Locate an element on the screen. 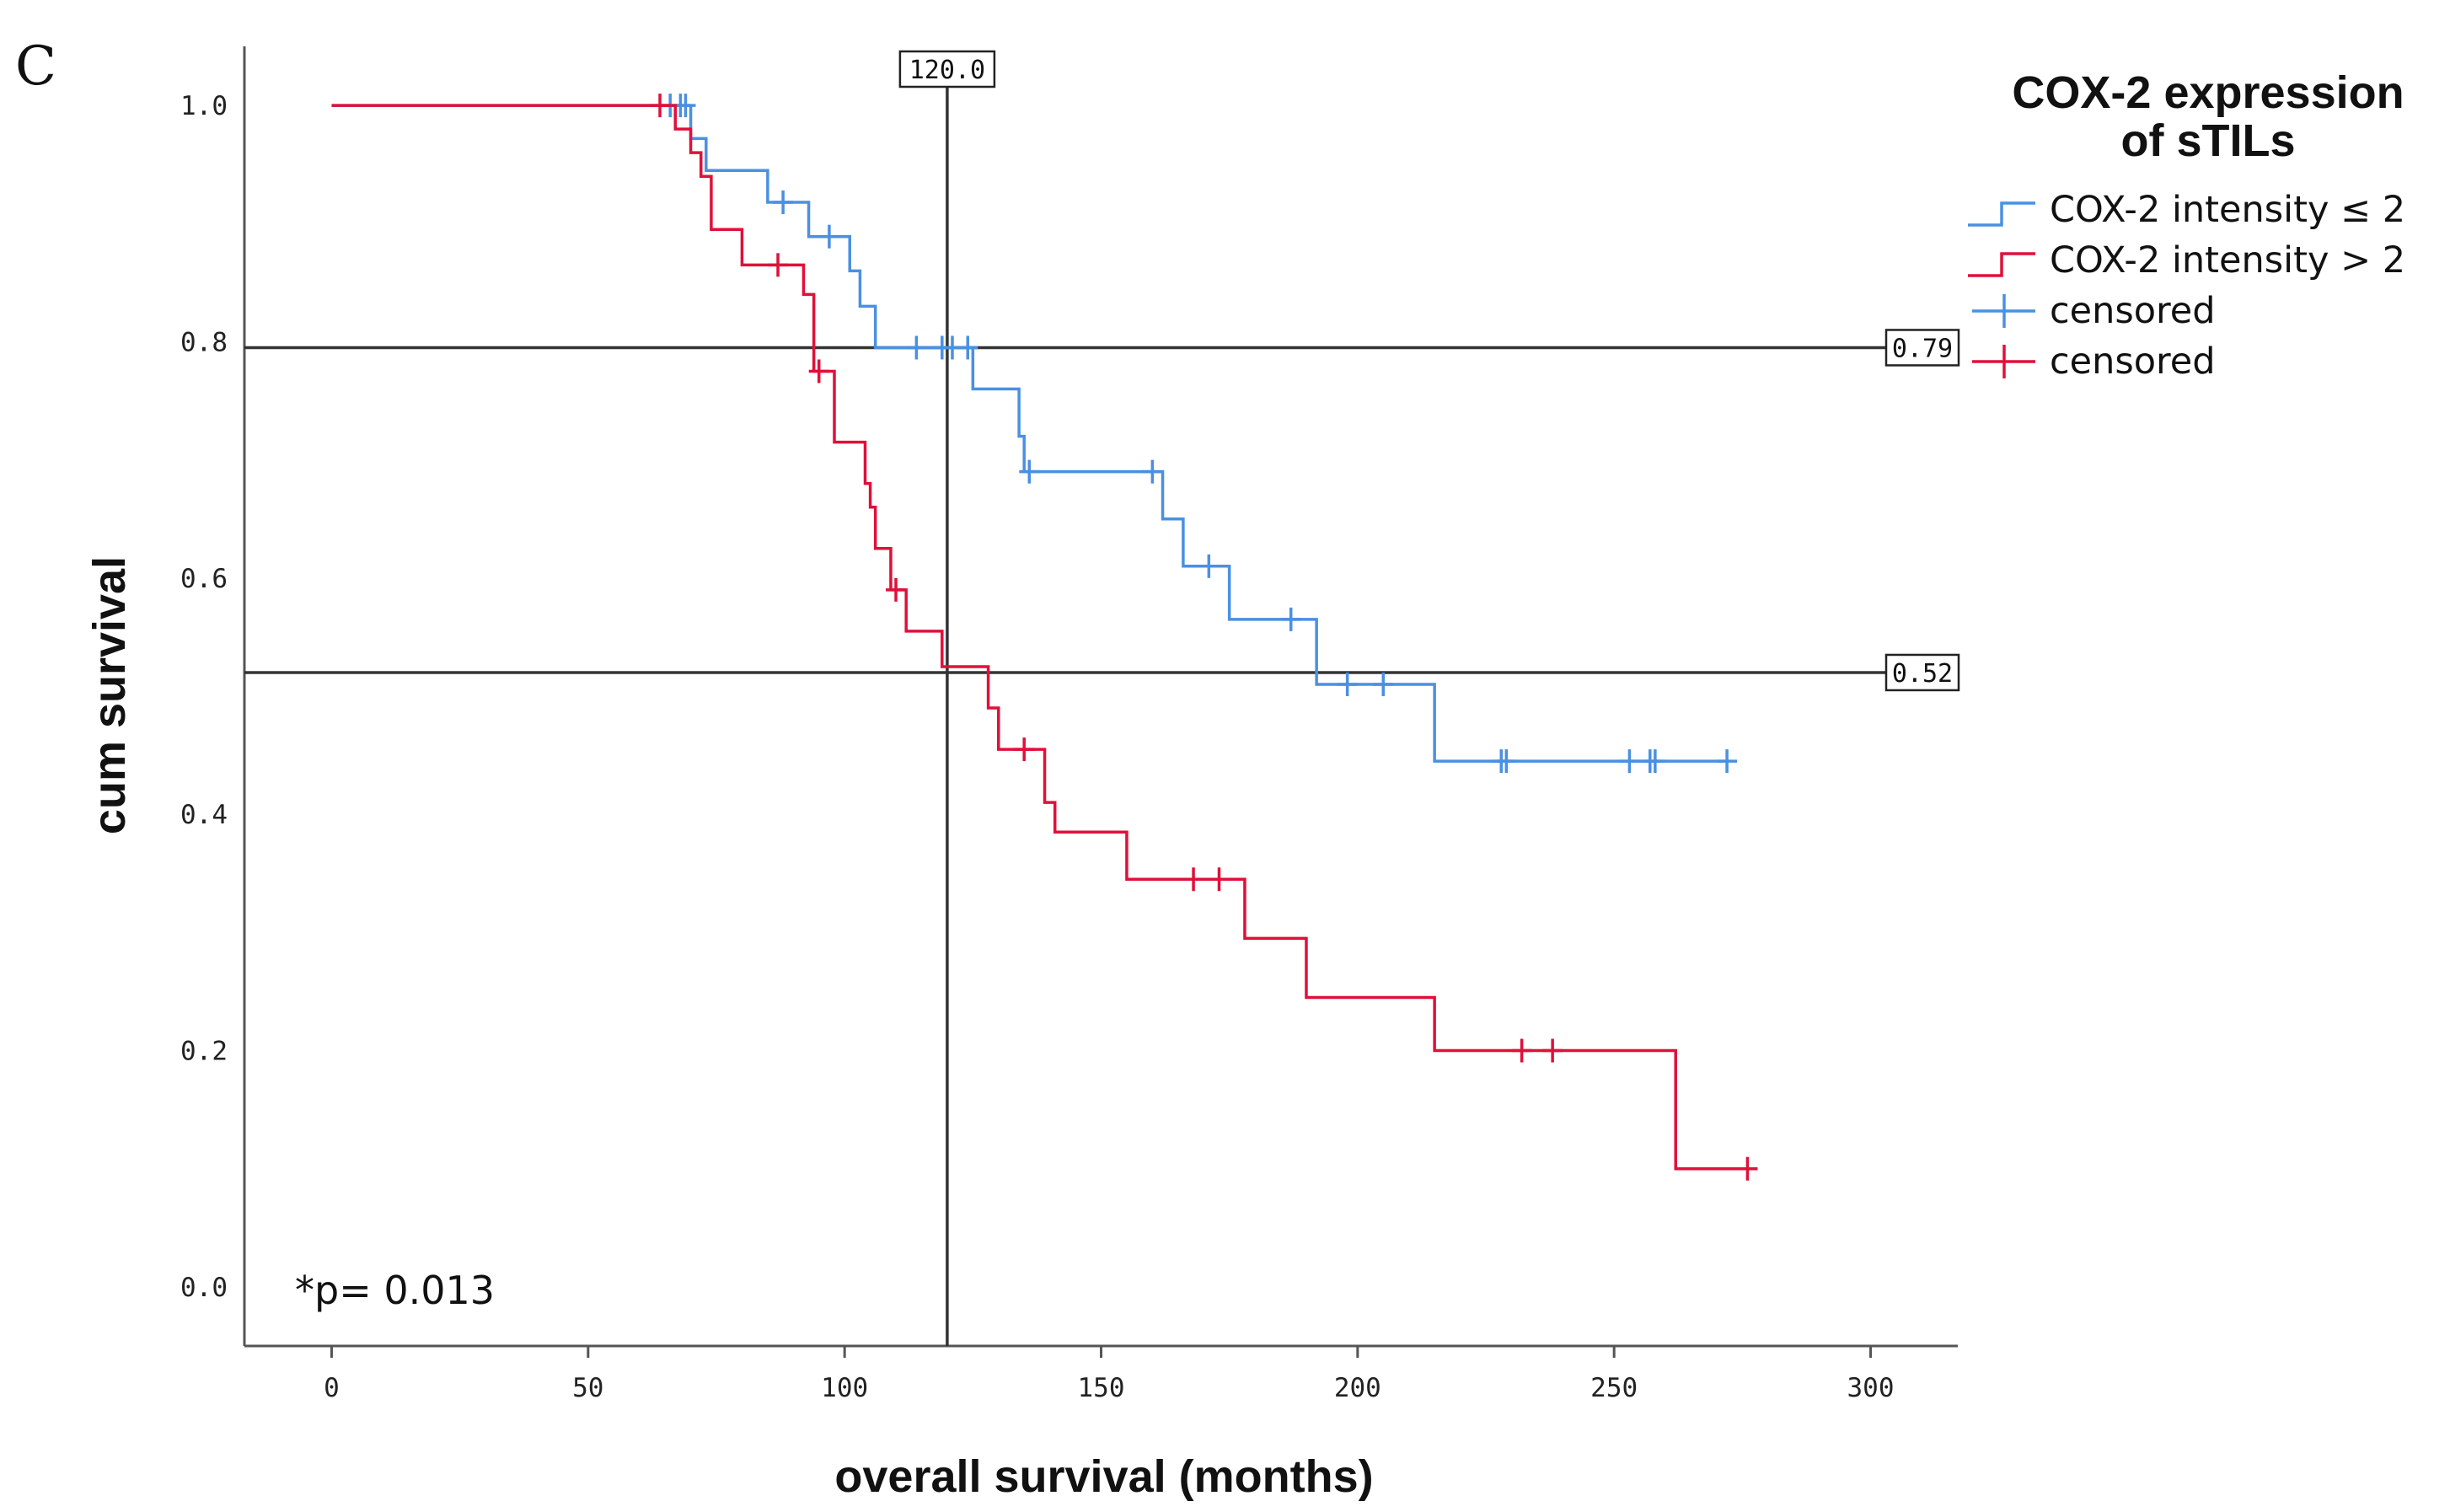  y-tick-label: 1.0 is located at coordinates (204, 106).